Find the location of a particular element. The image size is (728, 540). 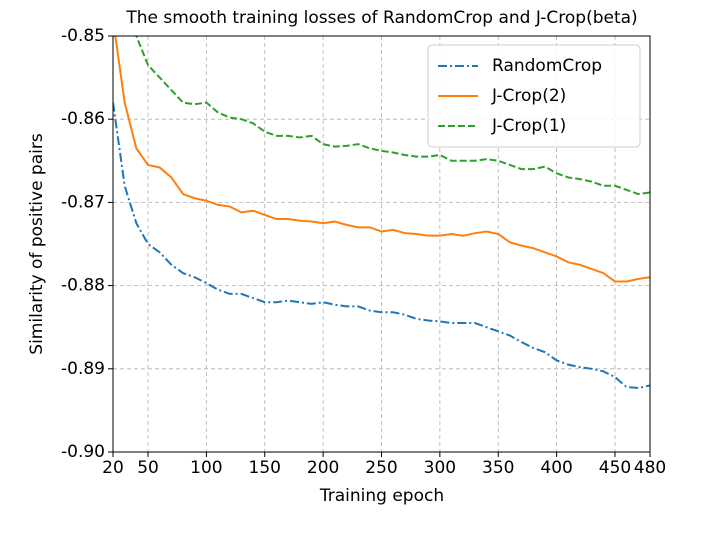

y-tick-label: -0.86 is located at coordinates (83, 119).